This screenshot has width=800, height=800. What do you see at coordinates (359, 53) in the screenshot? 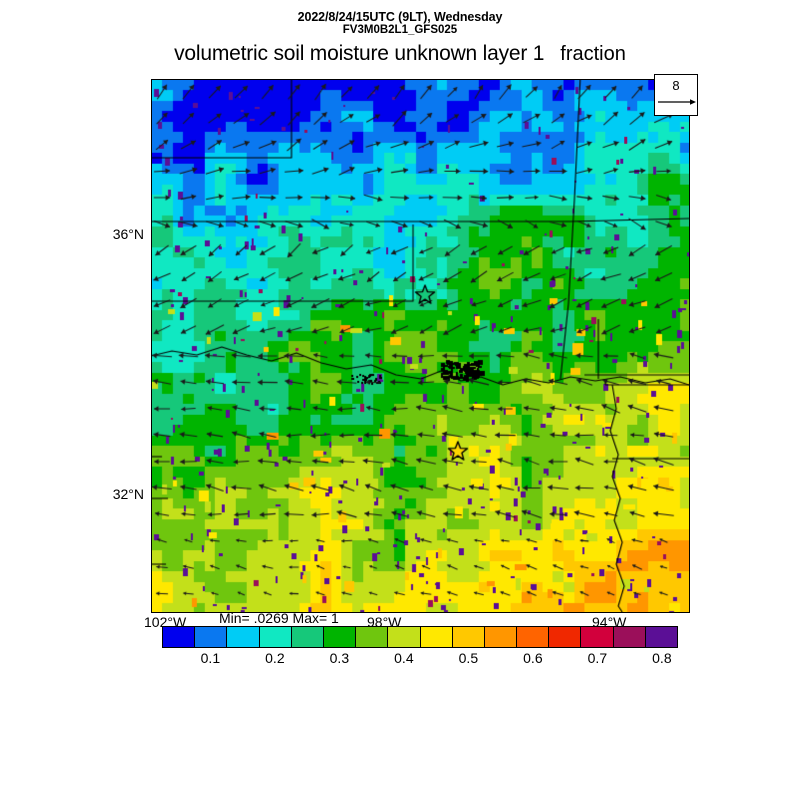
I see `page-title: volumetric soil moisture unknown layer 1` at bounding box center [359, 53].